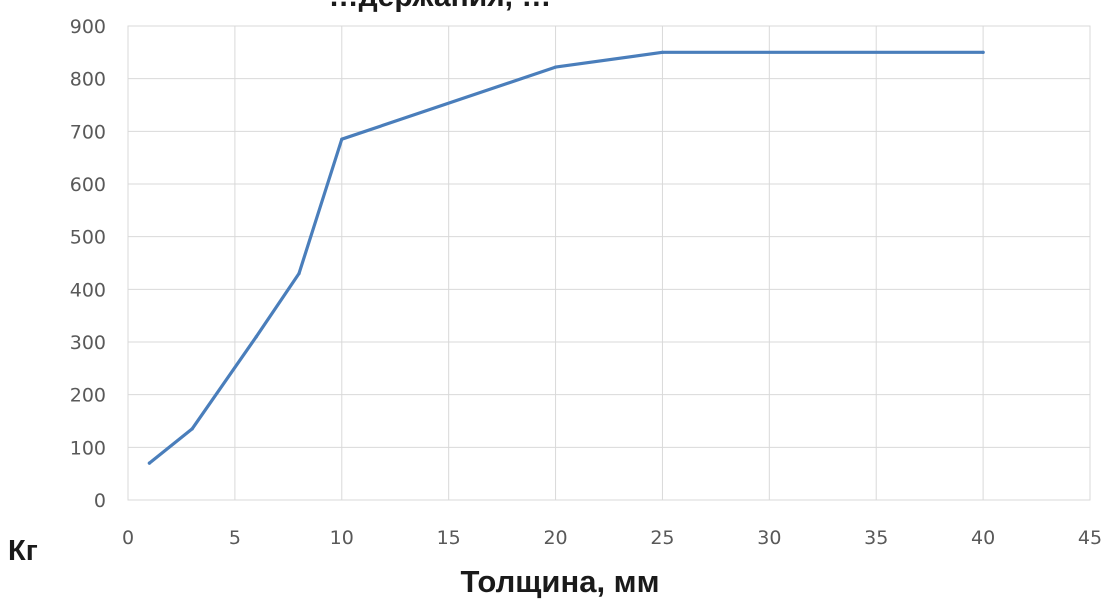 Image resolution: width=1105 pixels, height=599 pixels. I want to click on x-axis-label: Толщина, мм, so click(559, 581).